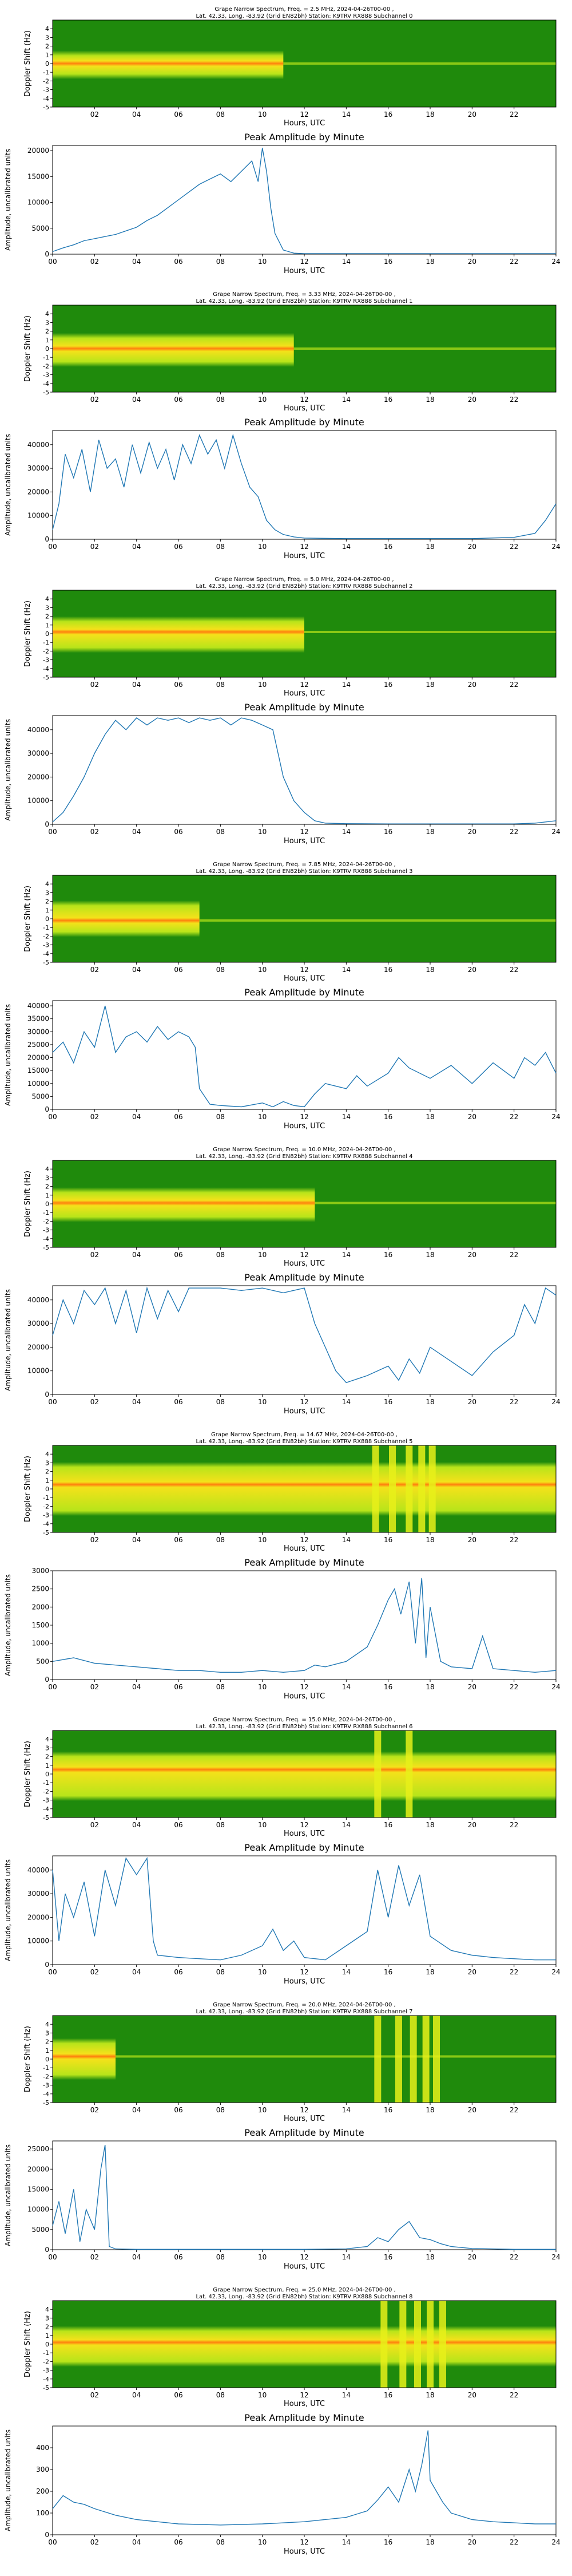 The image size is (572, 2576). Describe the element at coordinates (38, 1894) in the screenshot. I see `amplitude-y-tick-label: 30000` at that location.